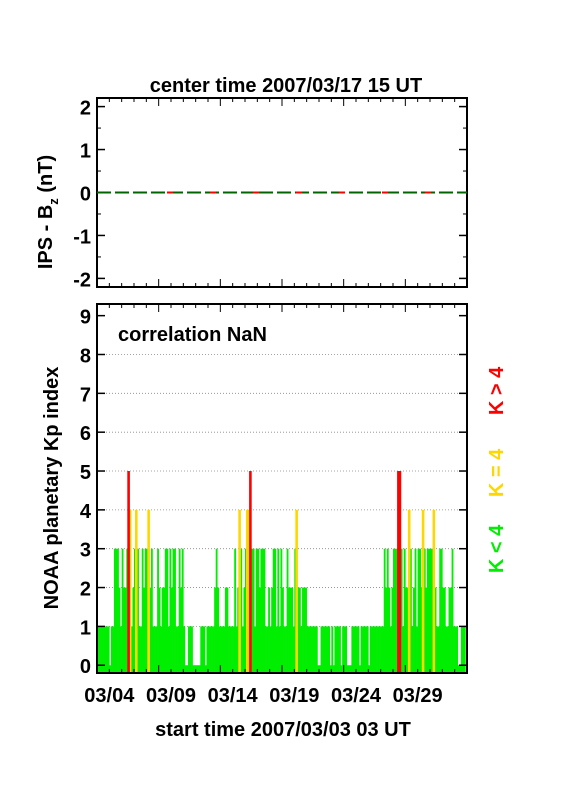 The height and width of the screenshot is (793, 566). I want to click on top-panel-y-tick-labels: 2 1 0 -1 -2, so click(82, 195).